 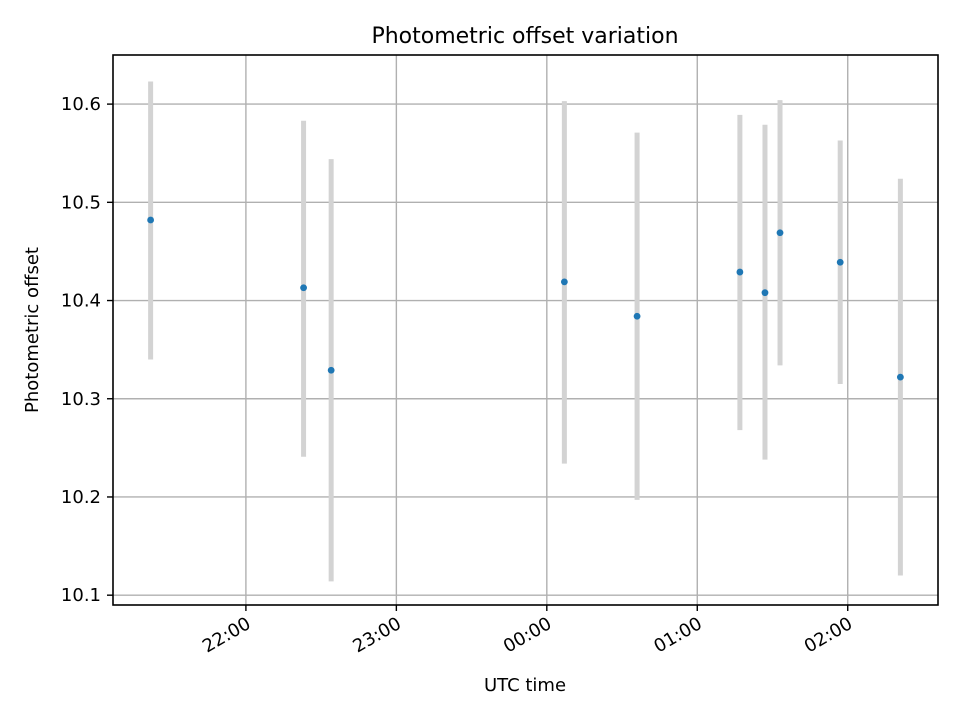 I want to click on y-tick-label: 10.4, so click(x=81, y=301).